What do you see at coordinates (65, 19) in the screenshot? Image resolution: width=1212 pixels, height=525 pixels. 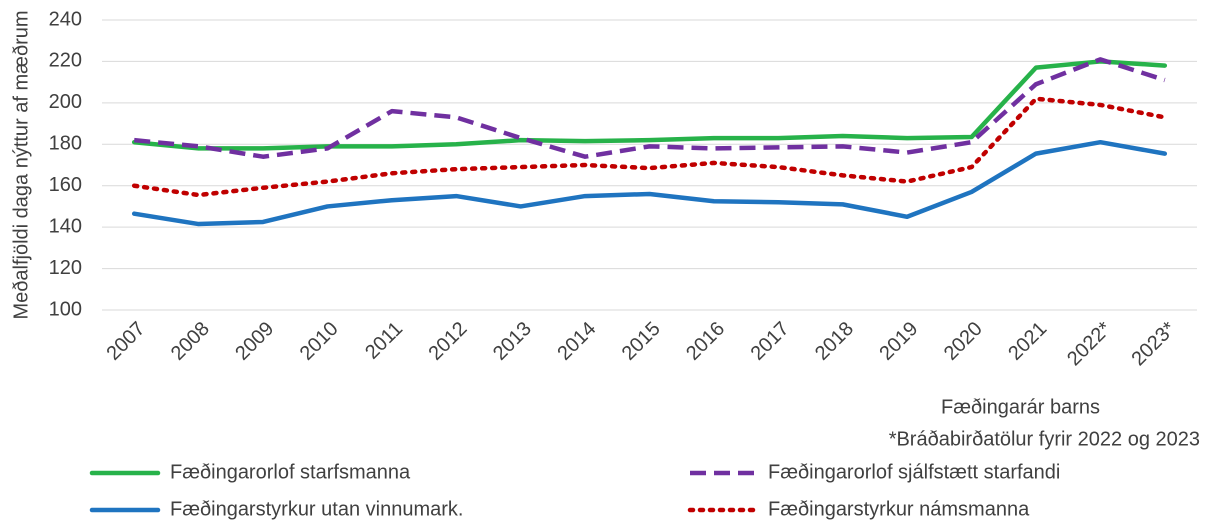 I see `y-tick-label: 240` at bounding box center [65, 19].